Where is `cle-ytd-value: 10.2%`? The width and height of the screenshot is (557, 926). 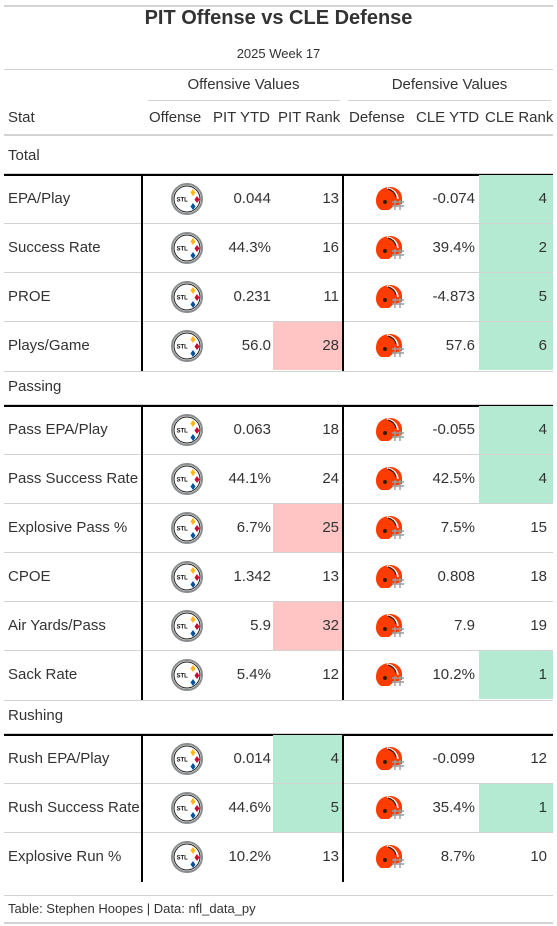
cle-ytd-value: 10.2% is located at coordinates (453, 674).